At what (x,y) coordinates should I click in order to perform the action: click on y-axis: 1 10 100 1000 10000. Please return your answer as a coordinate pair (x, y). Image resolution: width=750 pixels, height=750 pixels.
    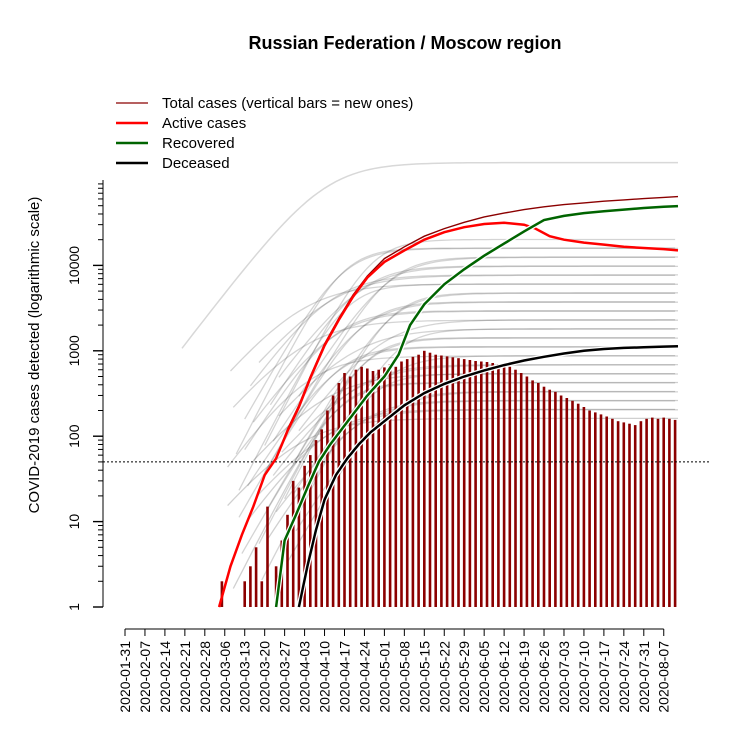
    Looking at the image, I should click on (85, 395).